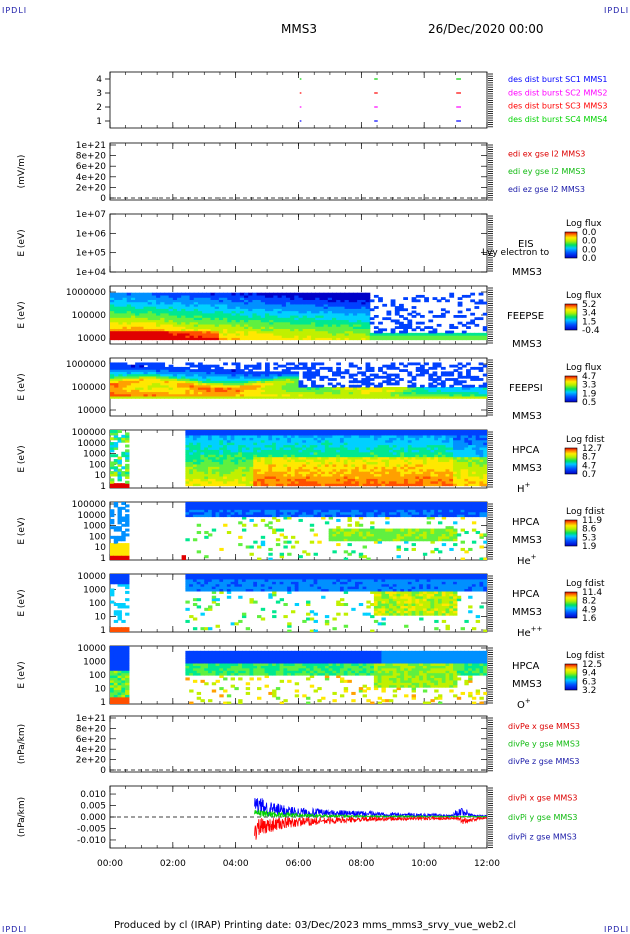  I want to click on legend-entry: divPe y gse MMS3, so click(544, 744).